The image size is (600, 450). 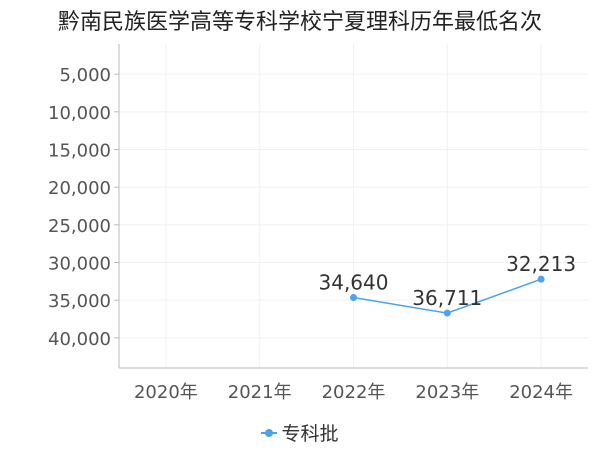 What do you see at coordinates (354, 282) in the screenshot?
I see `data-label: 34,640` at bounding box center [354, 282].